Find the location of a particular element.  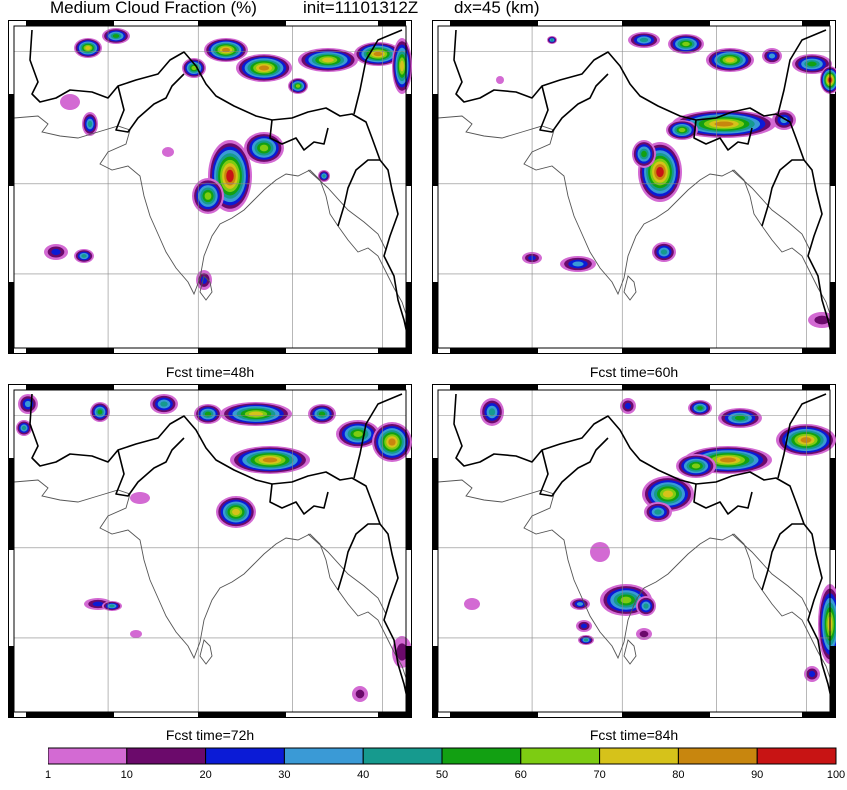

colorbar-tick-label: 80 is located at coordinates (678, 775).